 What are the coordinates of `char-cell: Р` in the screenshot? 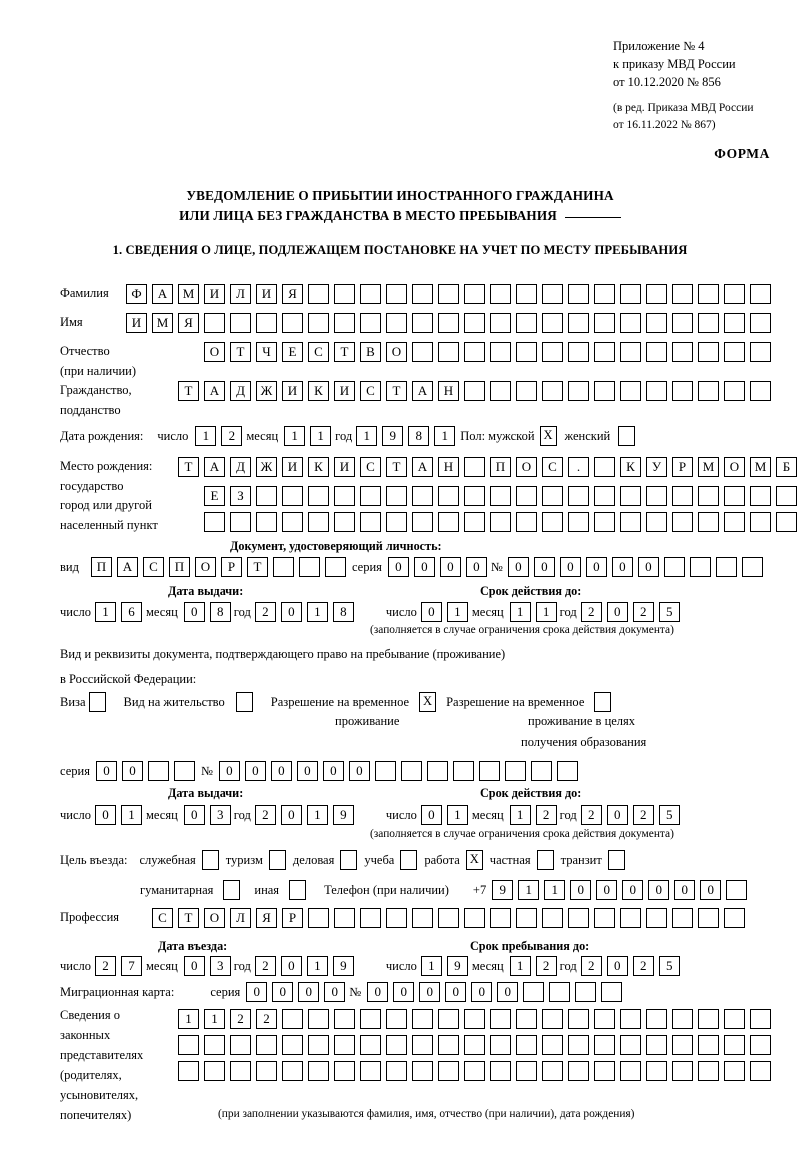 It's located at (292, 918).